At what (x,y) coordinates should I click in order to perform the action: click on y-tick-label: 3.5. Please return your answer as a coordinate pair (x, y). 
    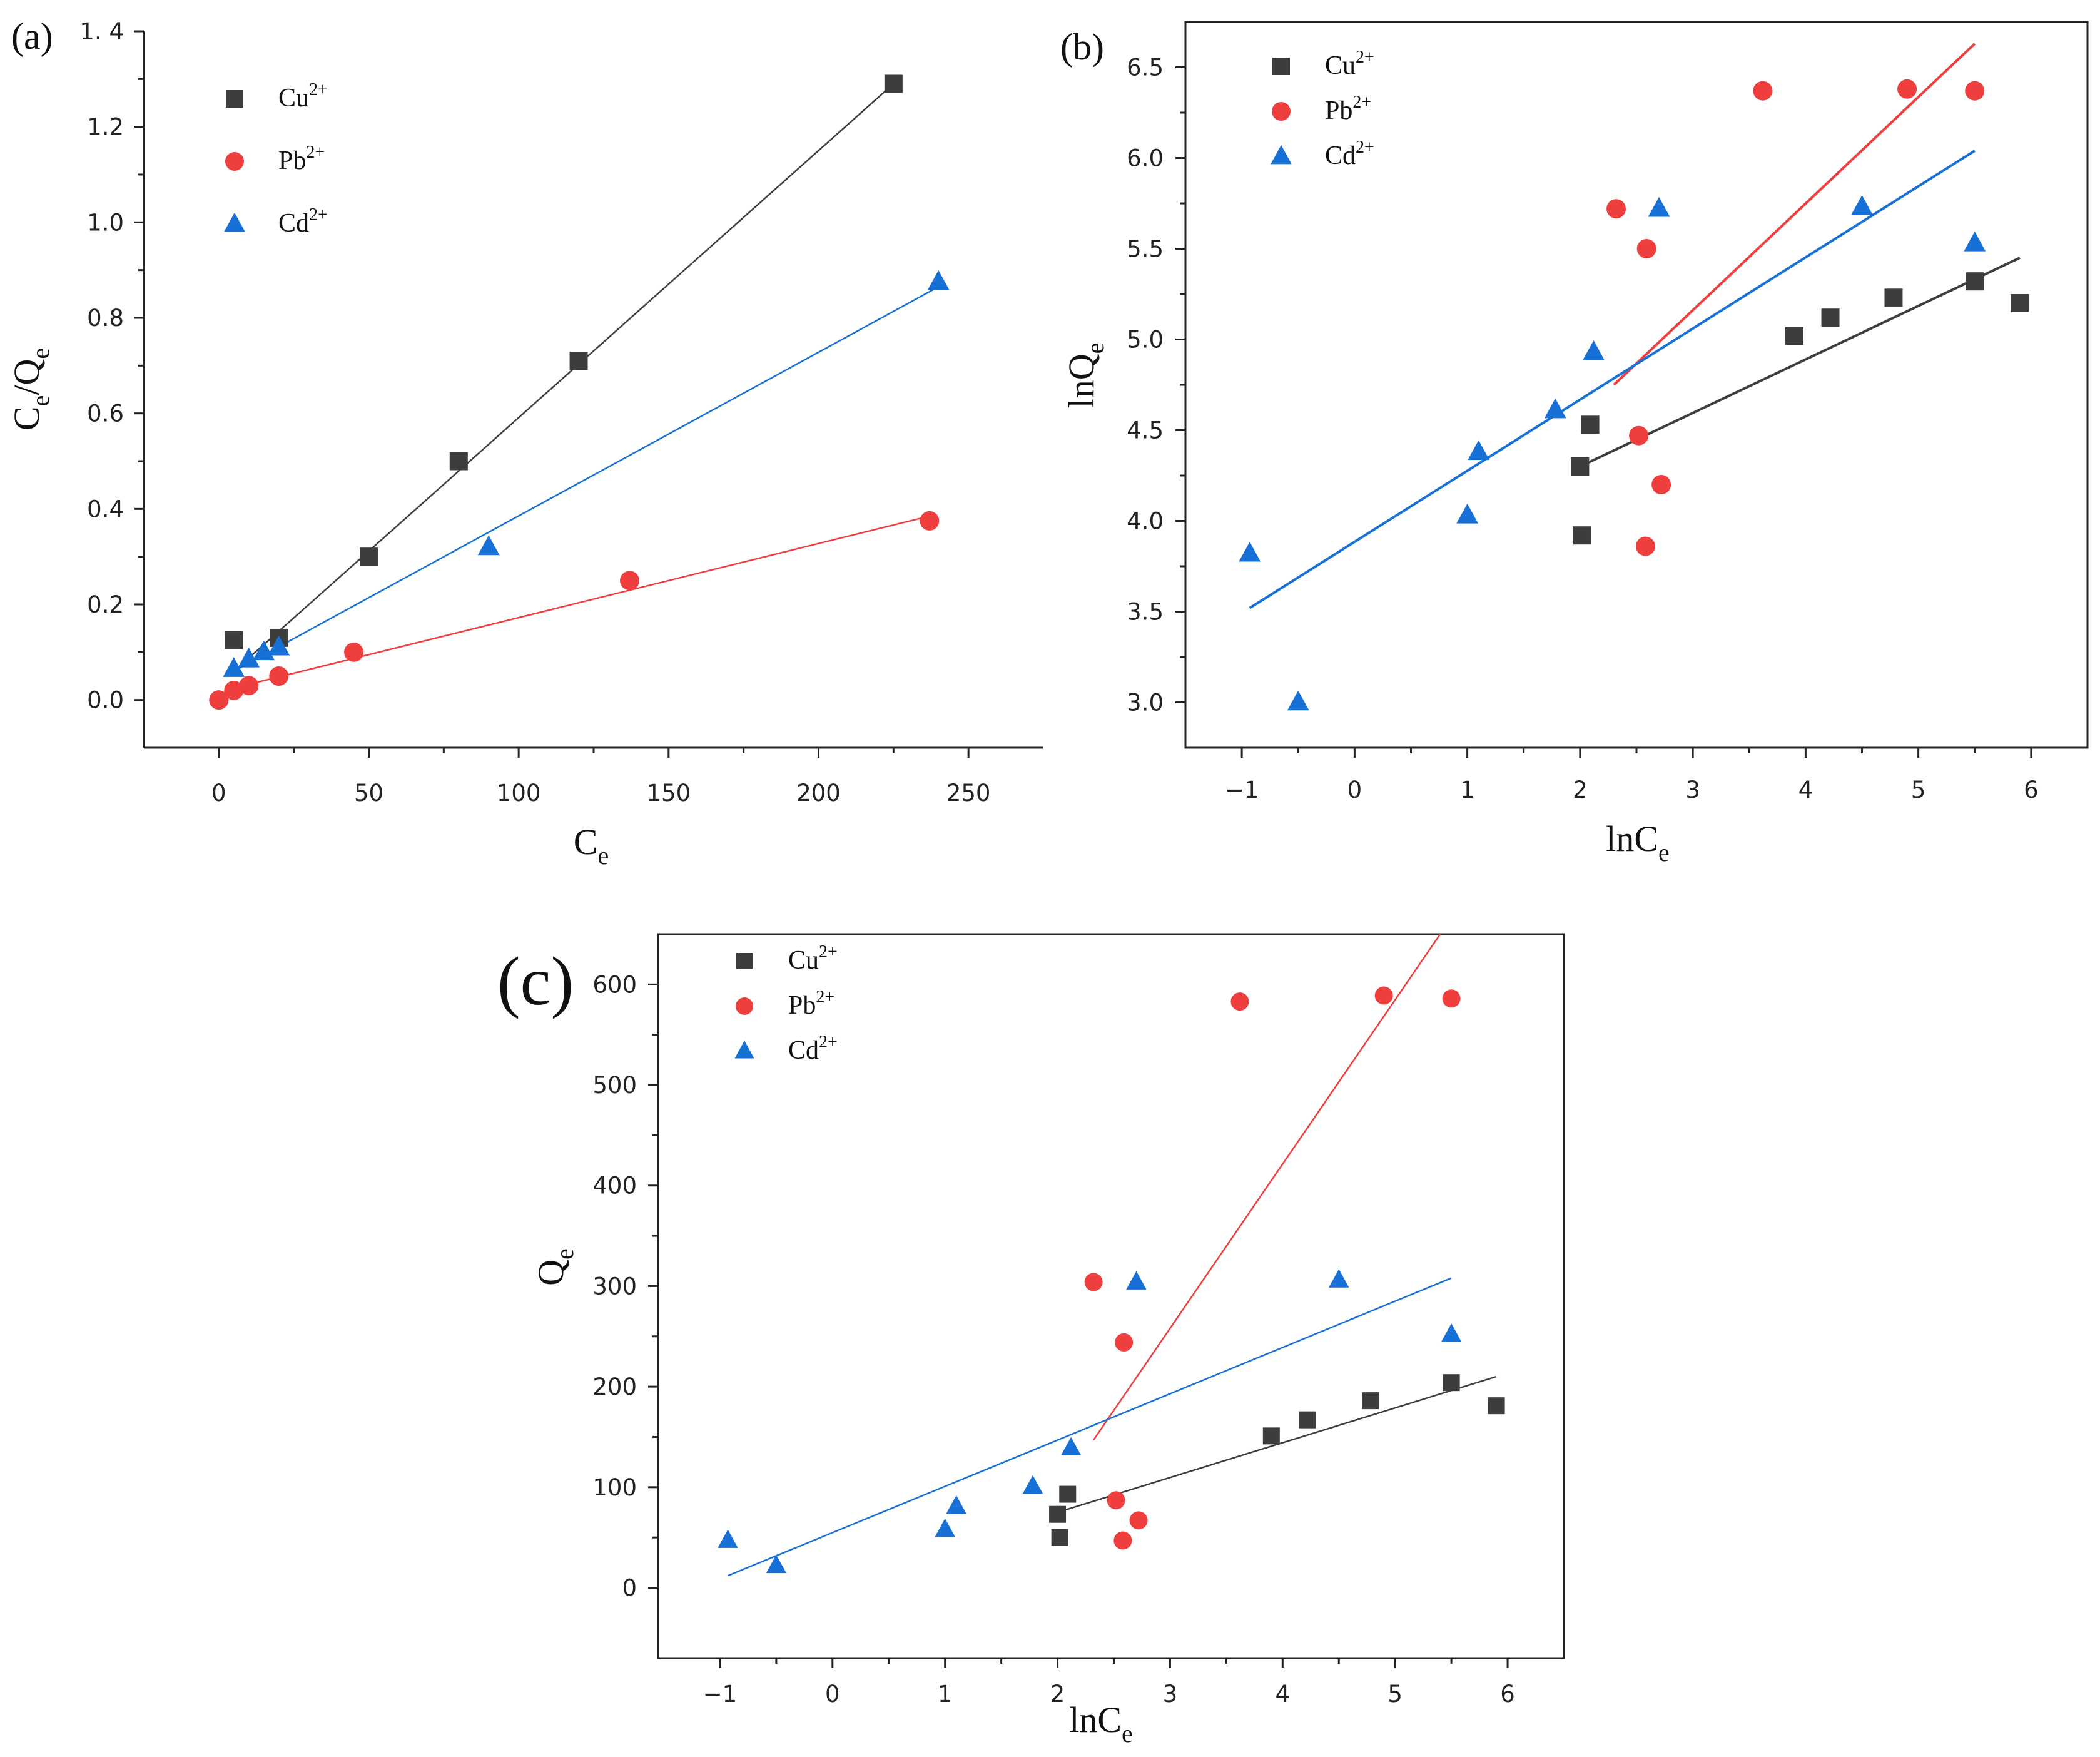
    Looking at the image, I should click on (1145, 612).